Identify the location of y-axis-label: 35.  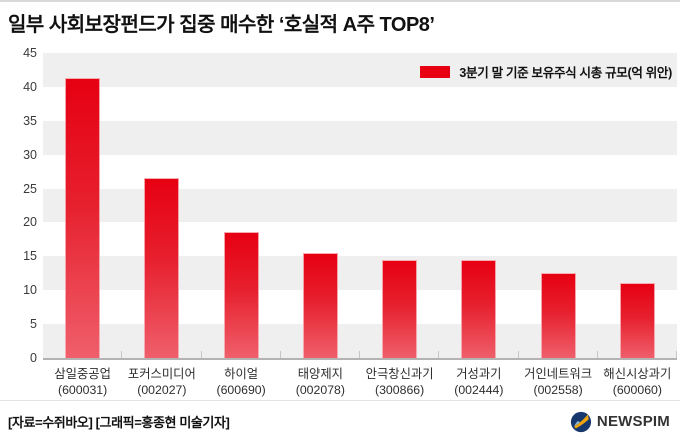
(30, 120).